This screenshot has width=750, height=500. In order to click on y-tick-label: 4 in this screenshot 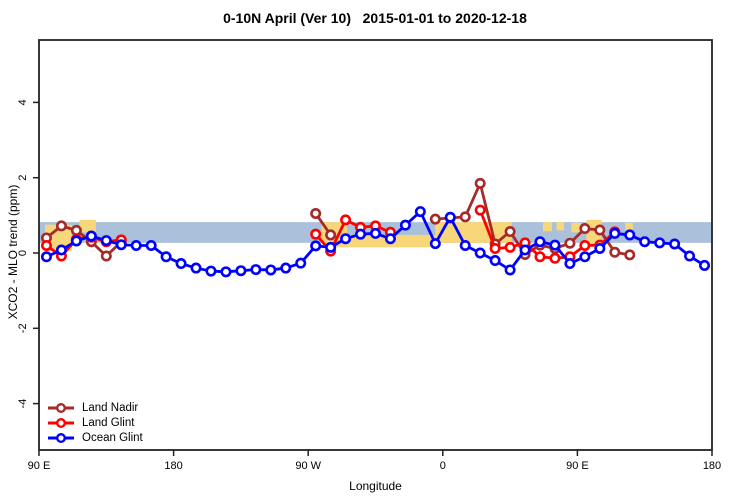, I will do `click(23, 102)`.